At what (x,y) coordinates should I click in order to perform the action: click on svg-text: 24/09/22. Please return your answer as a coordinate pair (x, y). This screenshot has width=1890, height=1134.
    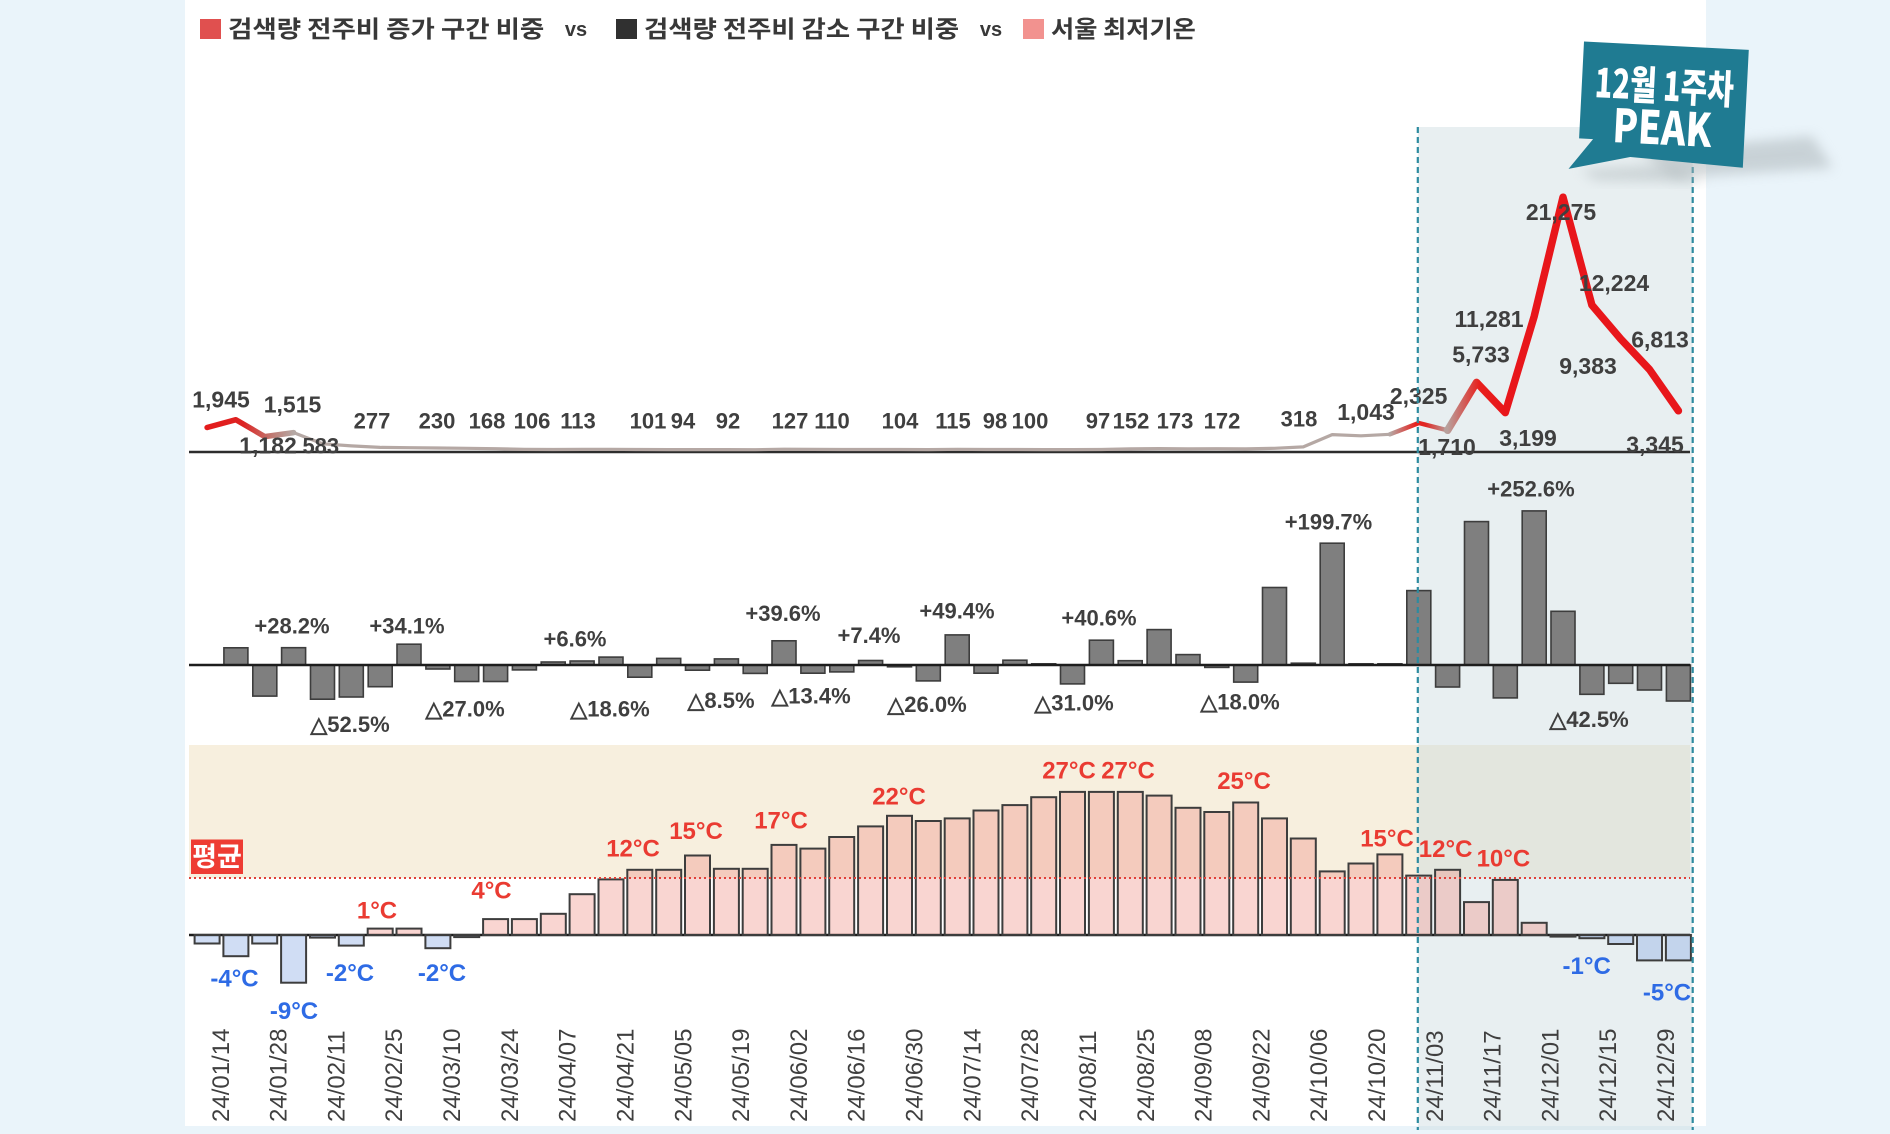
    Looking at the image, I should click on (1261, 1075).